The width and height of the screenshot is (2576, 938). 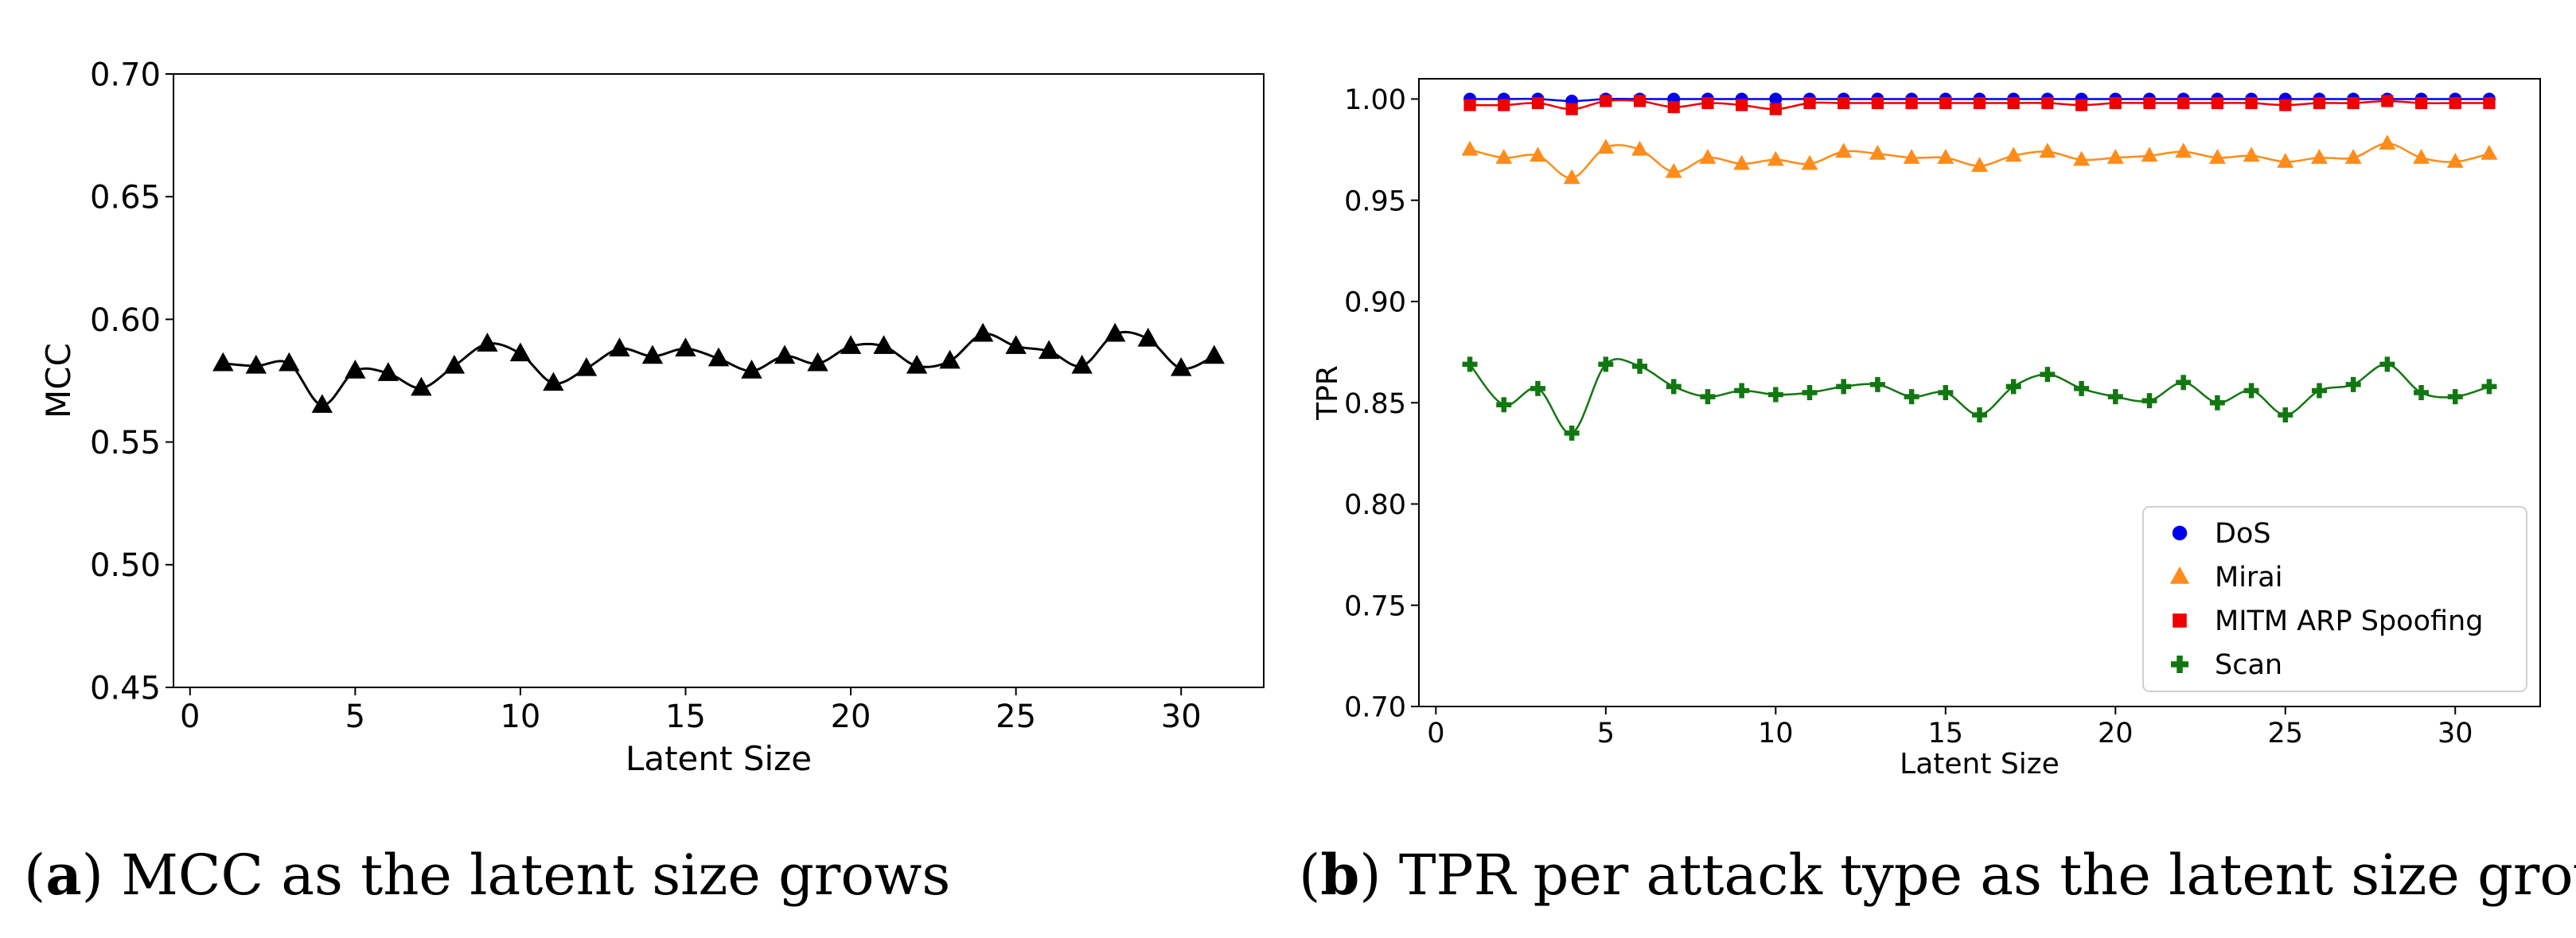 I want to click on tpr-data-point-dos, so click(x=1776, y=99).